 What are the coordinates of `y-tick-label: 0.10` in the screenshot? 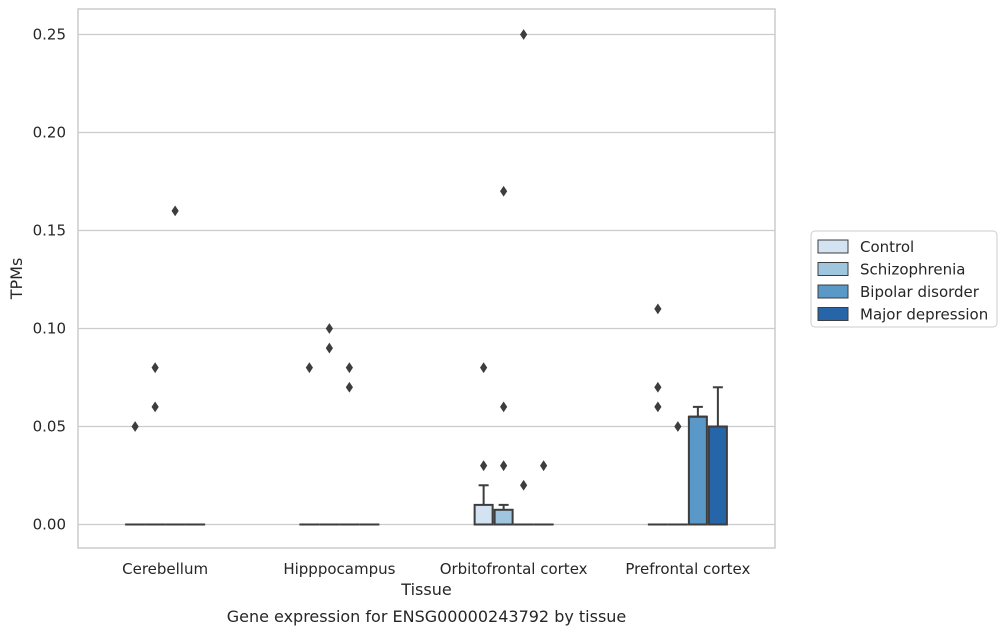 It's located at (49, 328).